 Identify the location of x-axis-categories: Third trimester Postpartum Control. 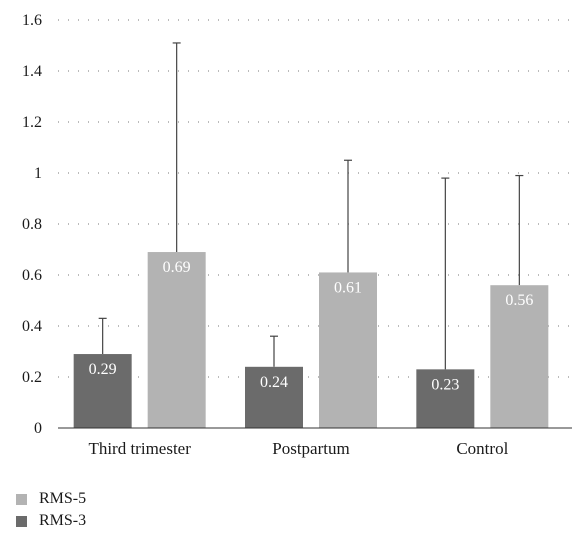
(298, 448).